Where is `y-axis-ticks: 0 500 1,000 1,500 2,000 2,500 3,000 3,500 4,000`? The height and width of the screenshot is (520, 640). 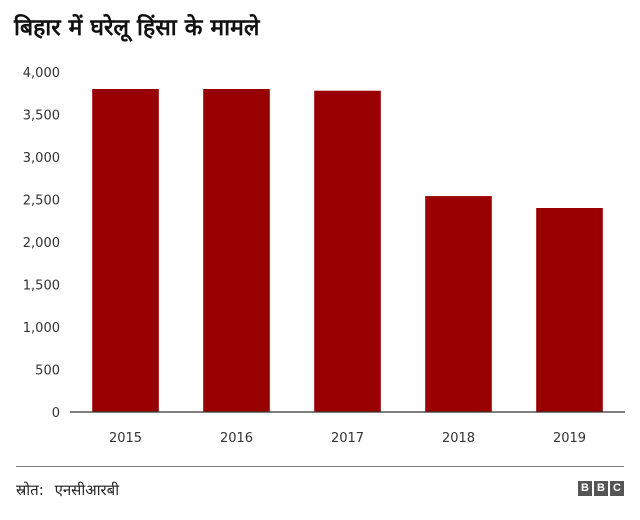
y-axis-ticks: 0 500 1,000 1,500 2,000 2,500 3,000 3,500 4,000 is located at coordinates (41, 243).